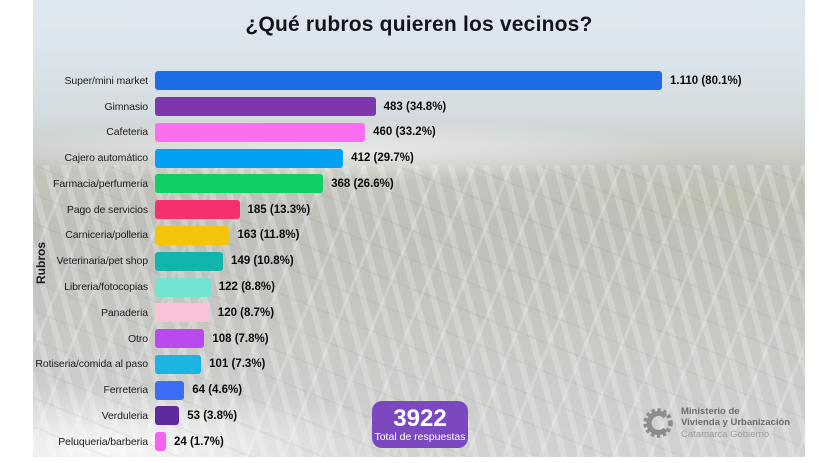 Image resolution: width=819 pixels, height=463 pixels. What do you see at coordinates (388, 364) in the screenshot?
I see `bar-row: Rotiseria/comida al paso 101 (7.3%)` at bounding box center [388, 364].